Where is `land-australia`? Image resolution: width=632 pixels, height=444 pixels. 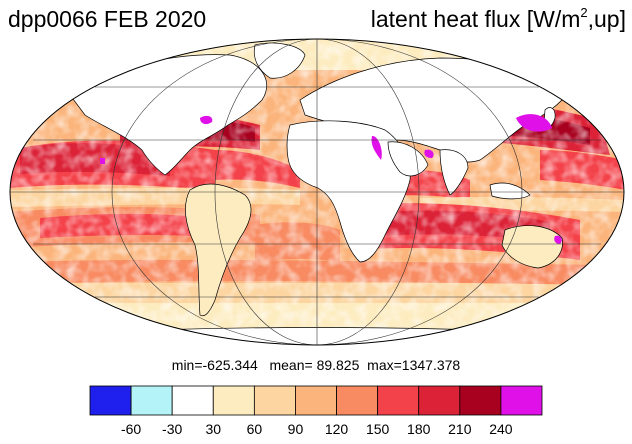 land-australia is located at coordinates (532, 247).